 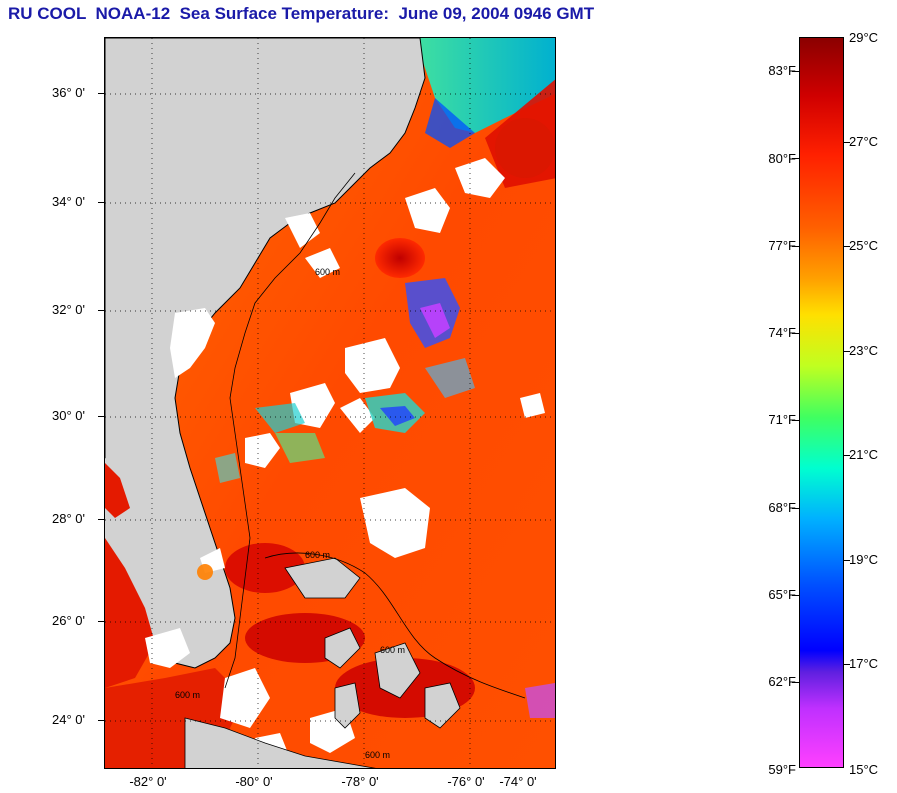 What do you see at coordinates (68, 518) in the screenshot?
I see `lat-label: 28° 0'` at bounding box center [68, 518].